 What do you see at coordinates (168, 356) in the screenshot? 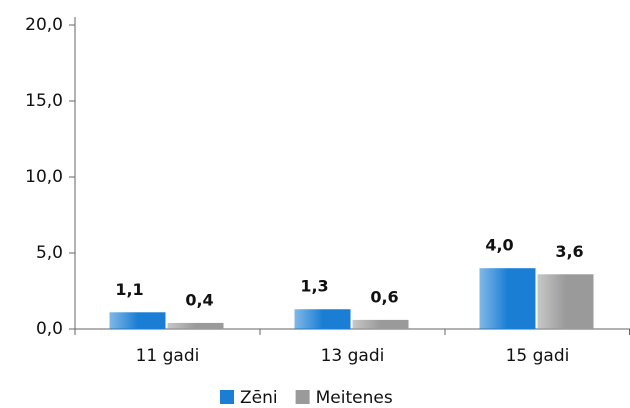
I see `x-tick-label: 11 gadi` at bounding box center [168, 356].